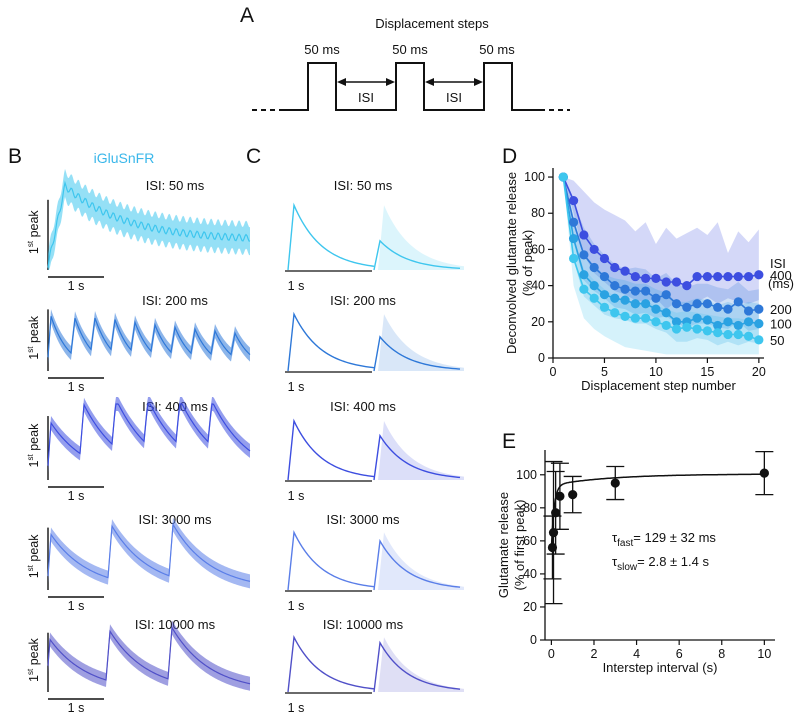 Image resolution: width=800 pixels, height=723 pixels. I want to click on tau-fast-subscript: fast, so click(625, 543).